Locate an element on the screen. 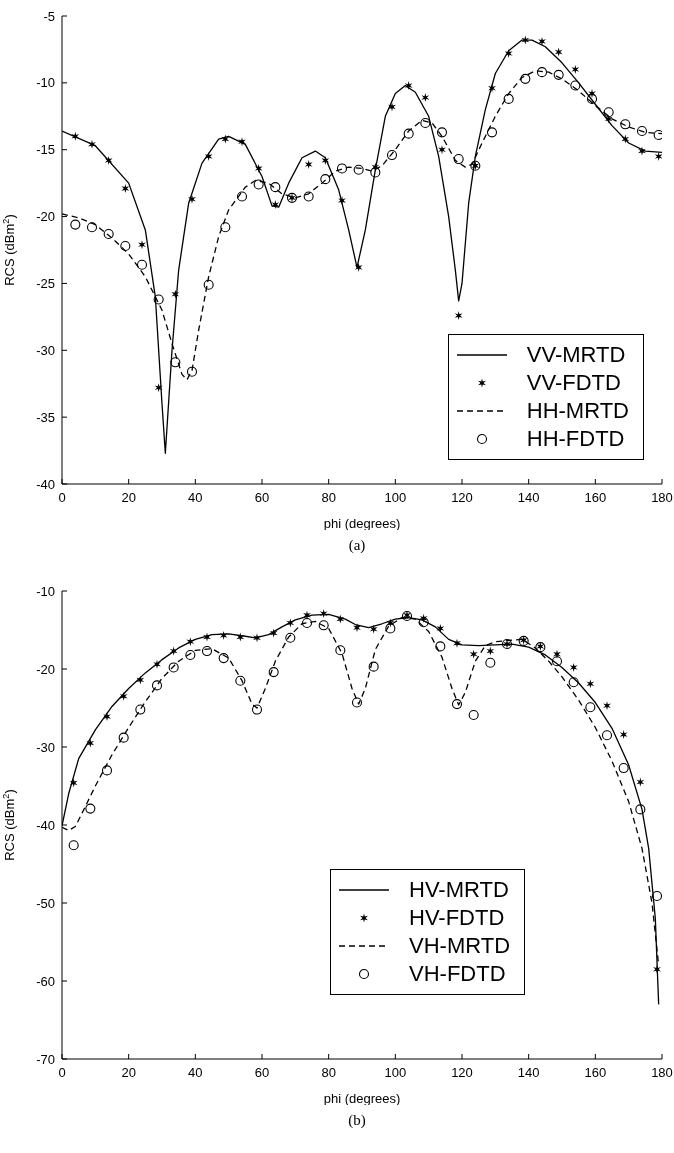 Image resolution: width=674 pixels, height=1153 pixels. x-tick-label: 60 is located at coordinates (262, 1073).